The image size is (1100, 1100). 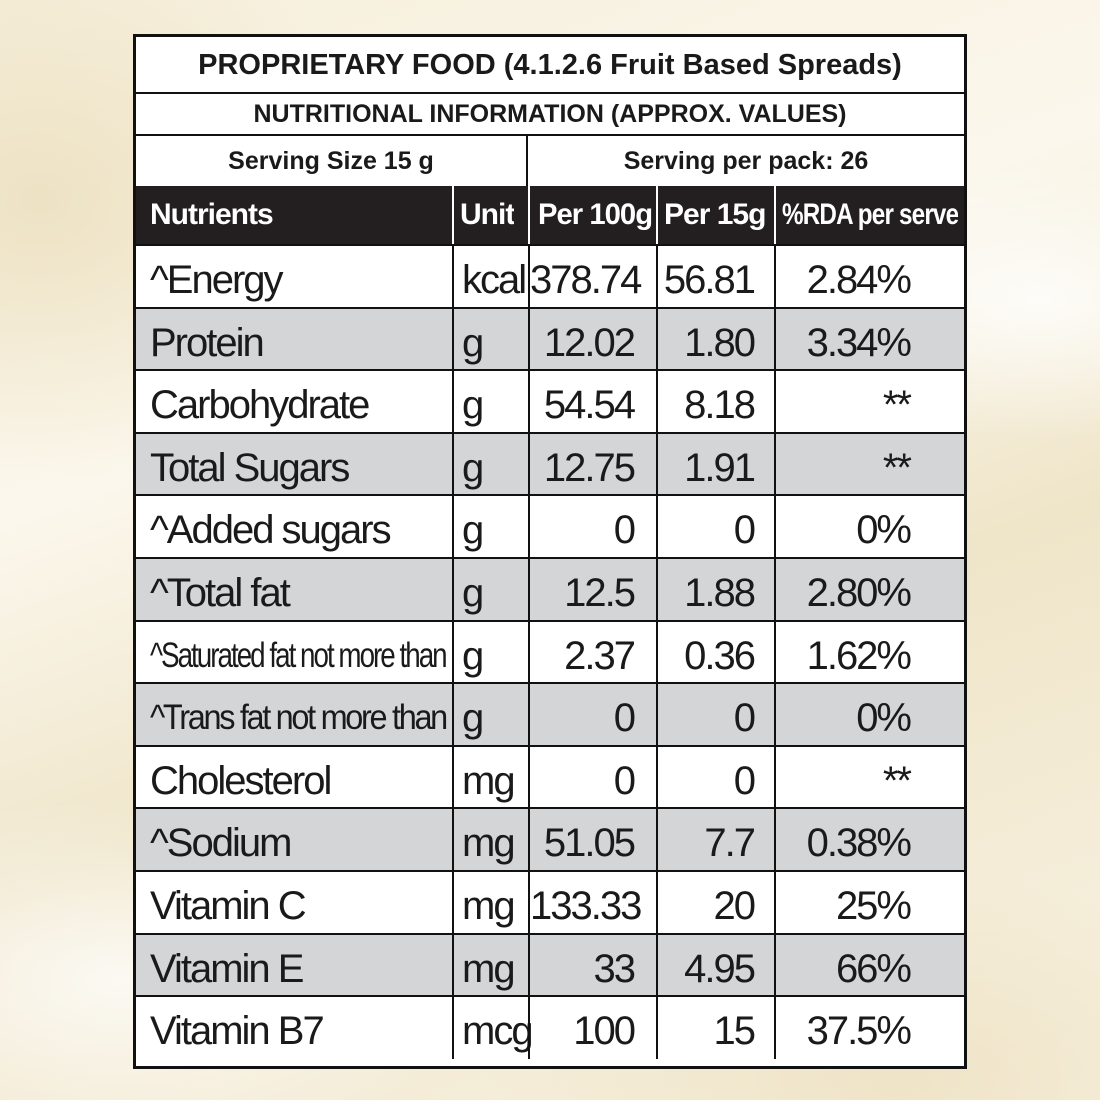 I want to click on nutrient-name: ^Trans fat not more than, so click(x=299, y=718).